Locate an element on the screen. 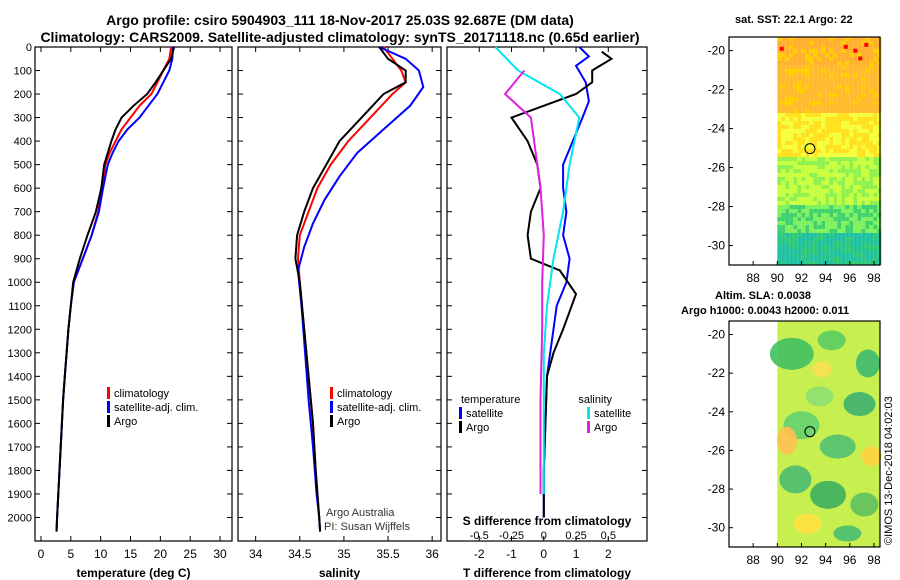  salinity-xlabel: salinity is located at coordinates (340, 573).